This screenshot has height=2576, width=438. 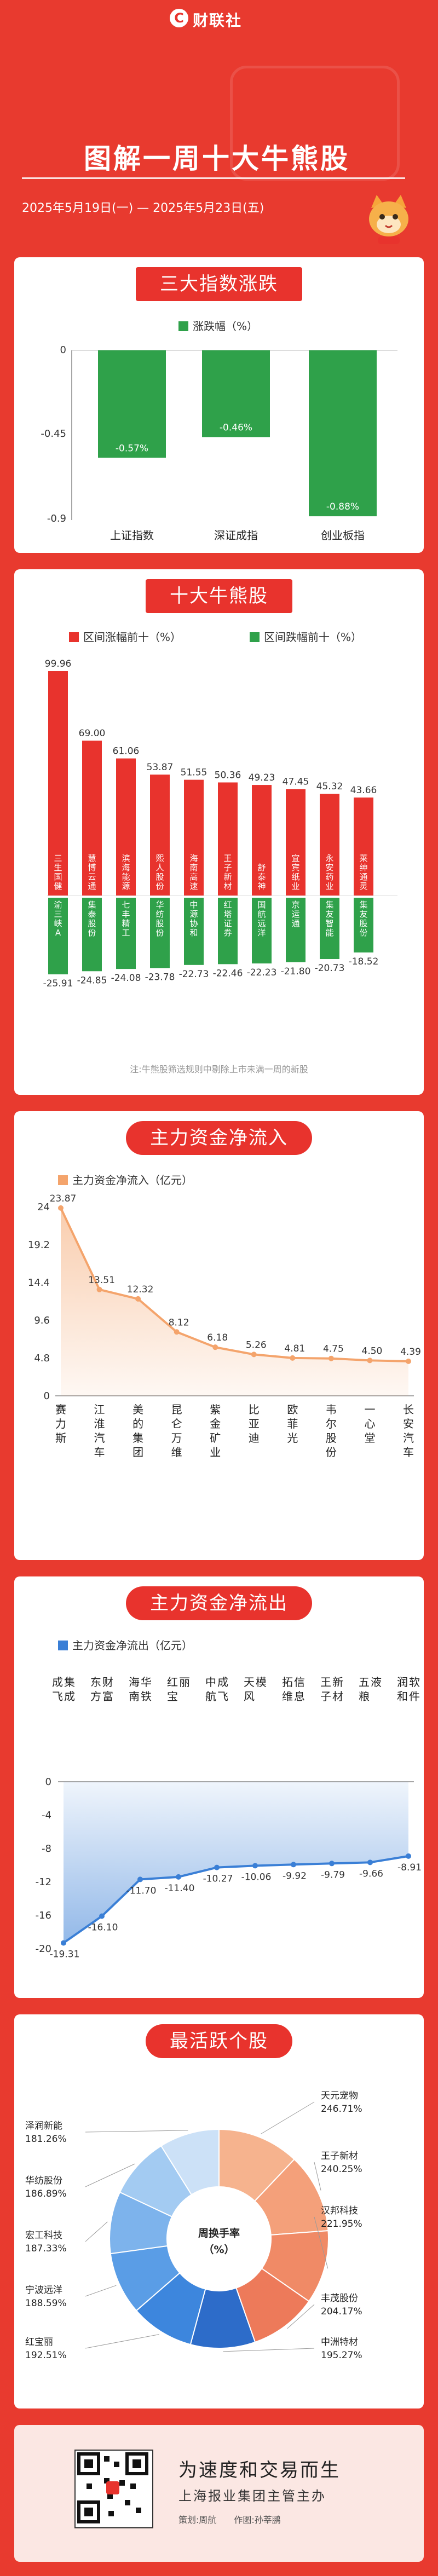 What do you see at coordinates (46, 2193) in the screenshot?
I see `pie-slice-value: 186.89%` at bounding box center [46, 2193].